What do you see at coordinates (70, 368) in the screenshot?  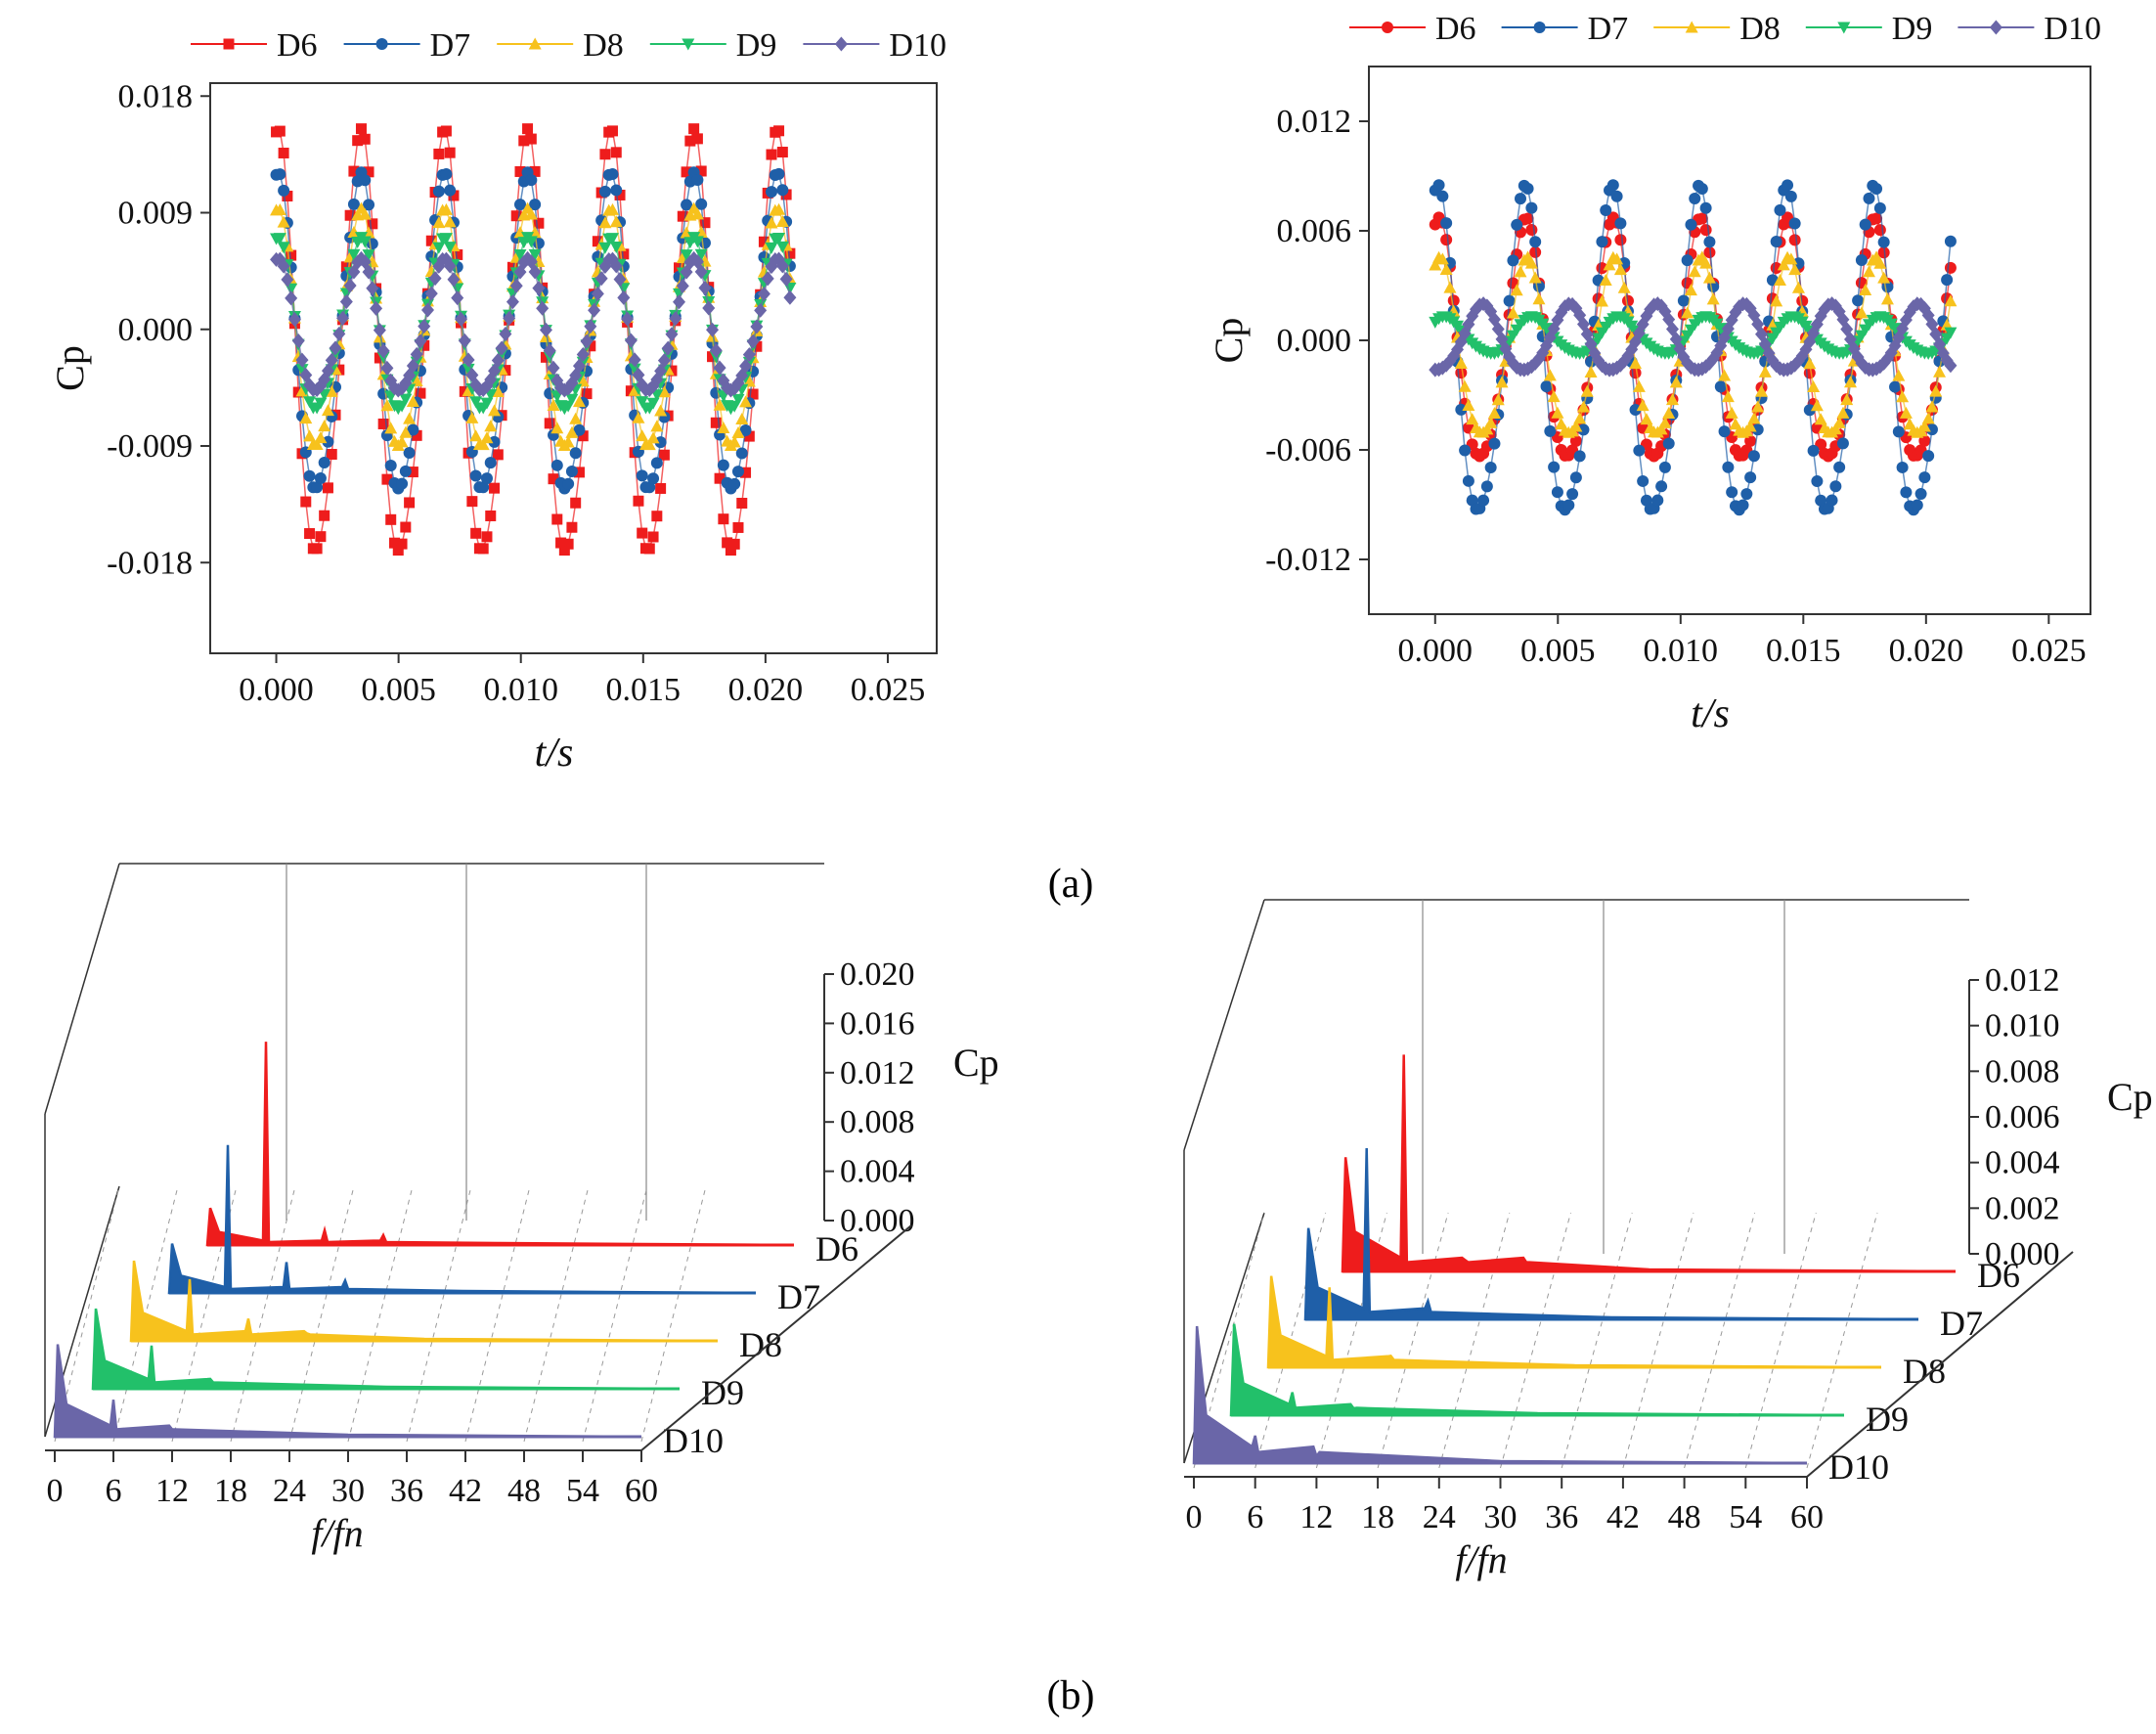 I see `y-axis-label: Cp` at bounding box center [70, 368].